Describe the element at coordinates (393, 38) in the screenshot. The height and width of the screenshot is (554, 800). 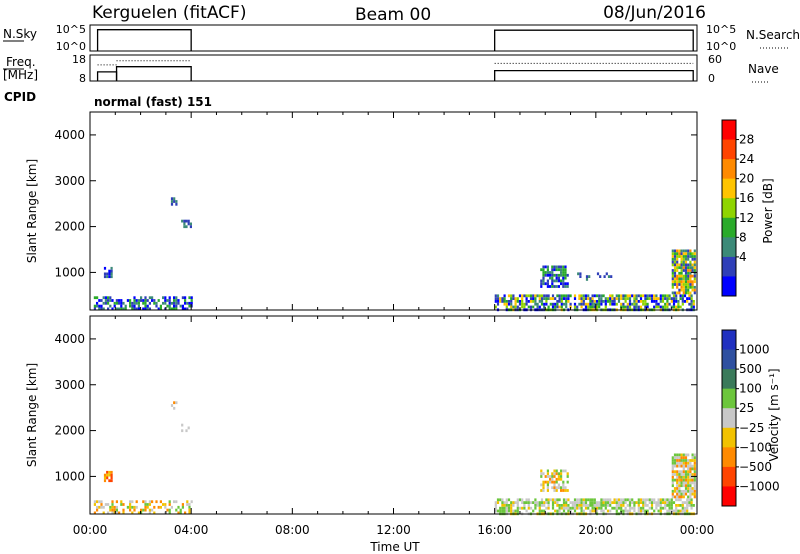
I see `nsky-frame` at that location.